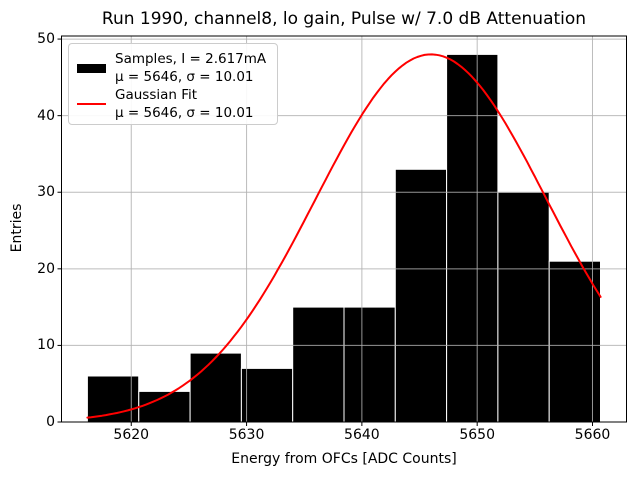 This screenshot has height=480, width=640. I want to click on y-tick-label: 0, so click(50, 422).